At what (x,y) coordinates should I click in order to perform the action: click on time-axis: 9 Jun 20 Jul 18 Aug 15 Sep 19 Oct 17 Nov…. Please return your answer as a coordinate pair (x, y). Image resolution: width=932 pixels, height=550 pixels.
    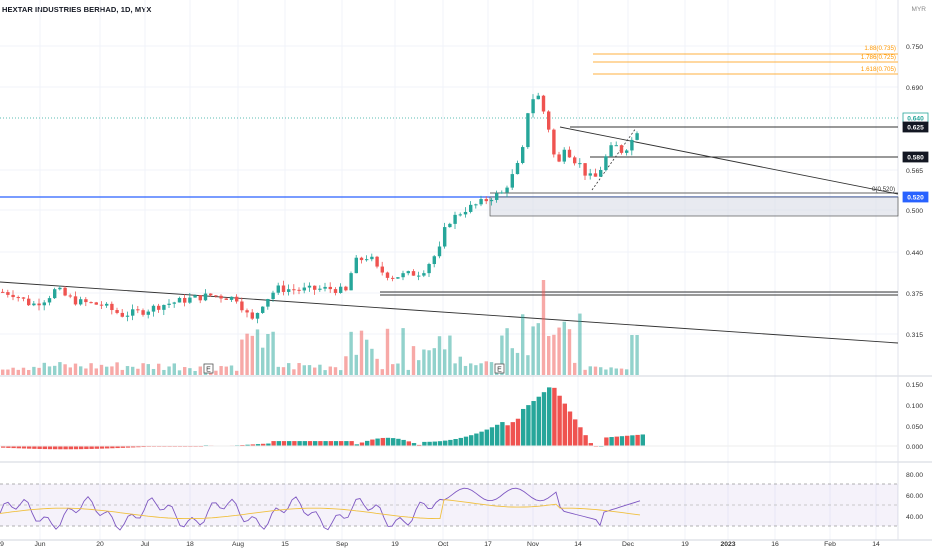
    Looking at the image, I should click on (440, 544).